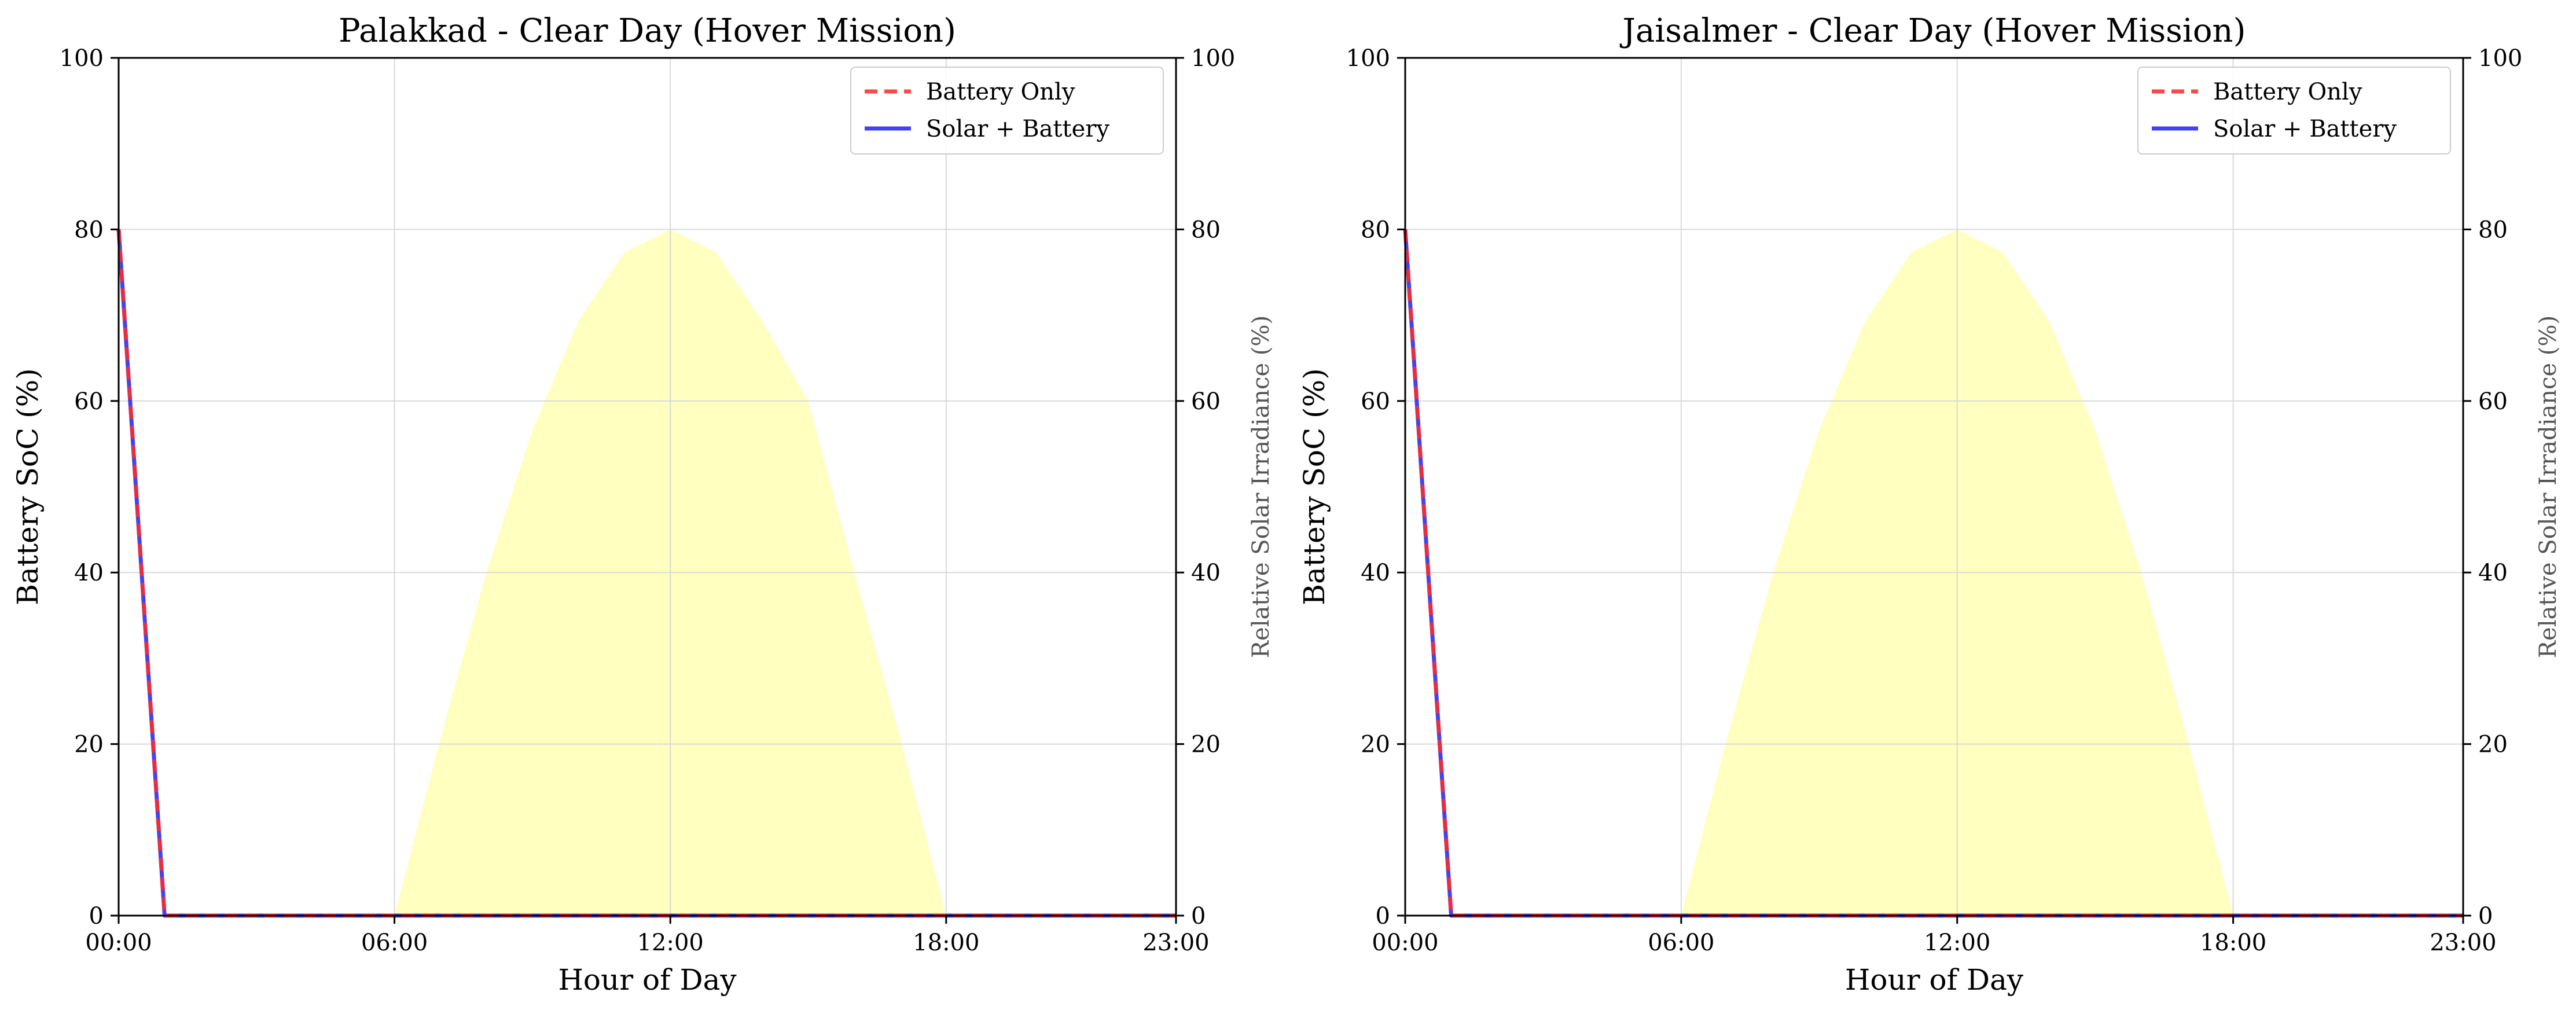 The height and width of the screenshot is (1014, 2576). Describe the element at coordinates (647, 31) in the screenshot. I see `chart-title: Palakkad - Clear Day (Hover Mission)` at that location.